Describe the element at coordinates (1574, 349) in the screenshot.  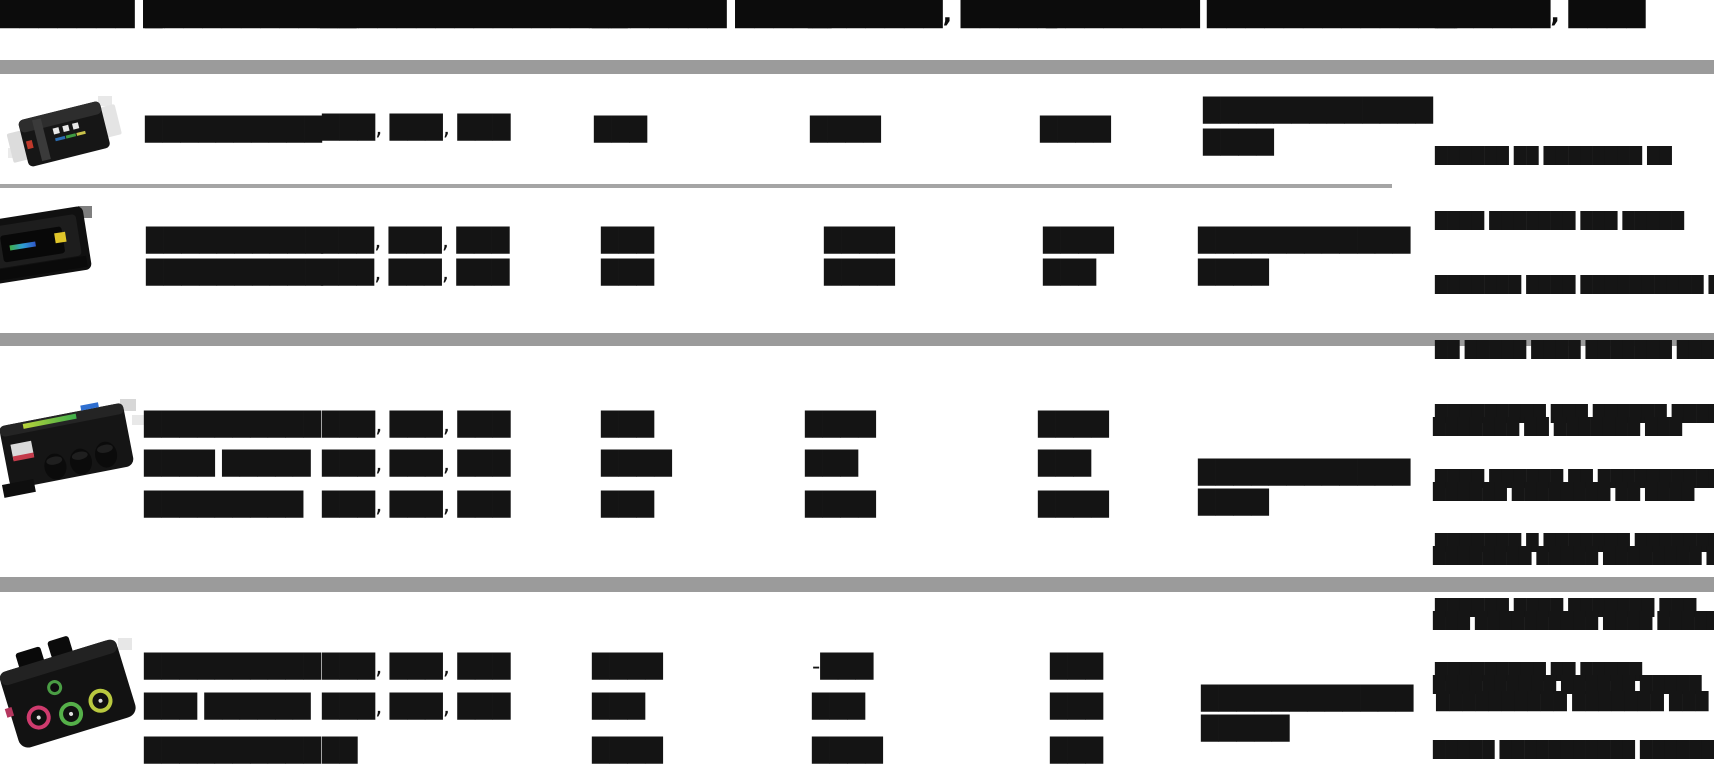
I see `notes-line: ██ █████ ████ ███████ ██████` at that location.